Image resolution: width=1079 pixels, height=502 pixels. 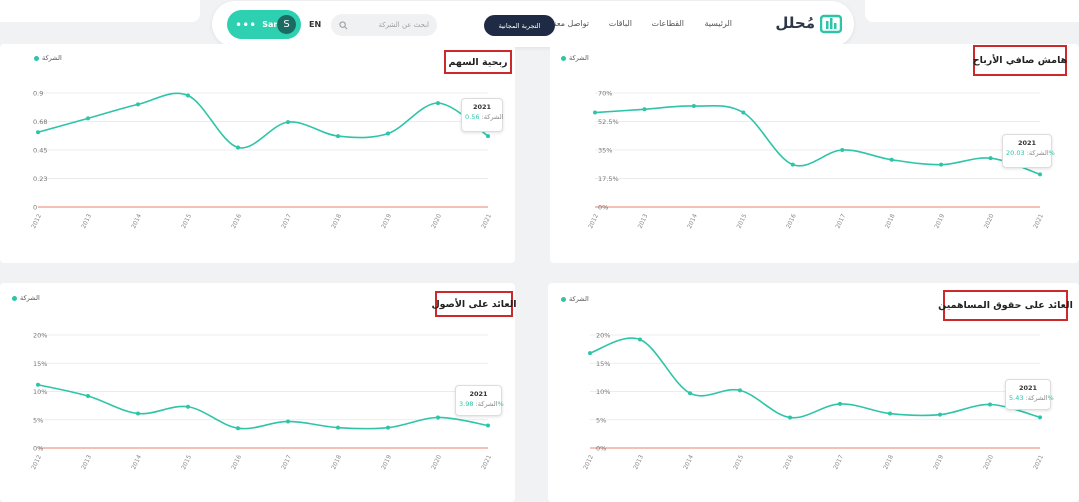 I want to click on tooltip-value-row: الشركة: 20.03%, so click(x=1030, y=153).